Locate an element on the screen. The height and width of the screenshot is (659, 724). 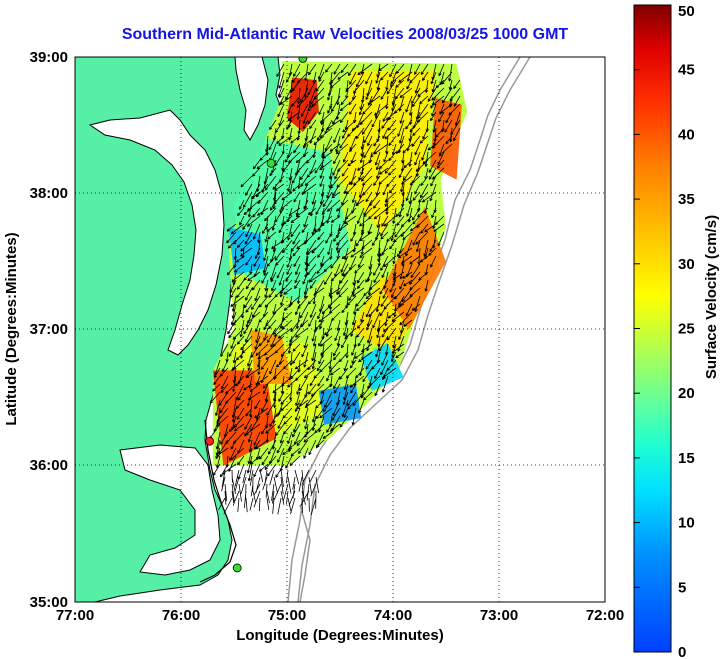
y-tick-label: 35:00 is located at coordinates (49, 602).